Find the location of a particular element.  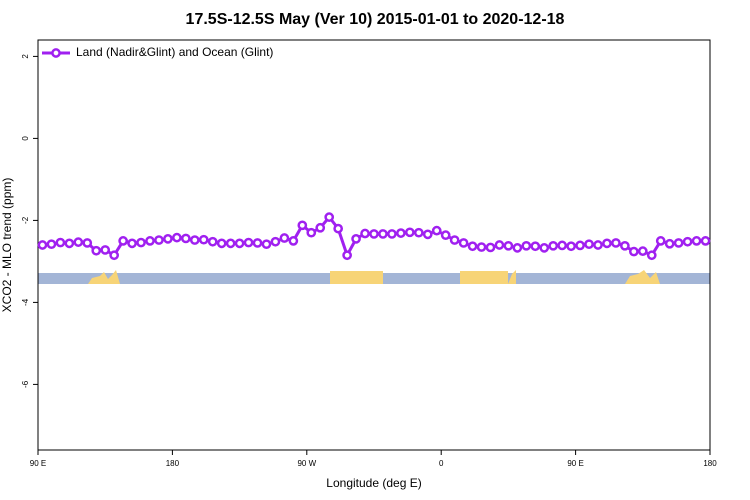

land-ocean-strip is located at coordinates (374, 277).